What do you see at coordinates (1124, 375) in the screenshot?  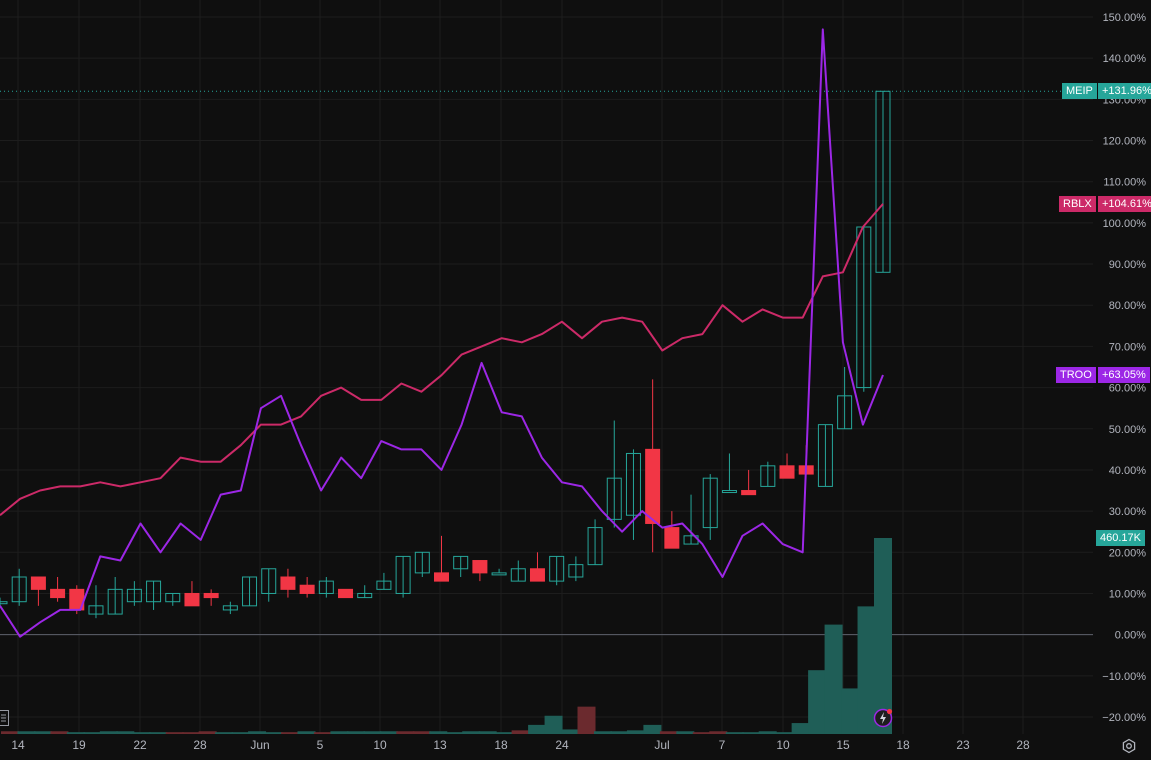 I see `troo-value-tag: +63.05%` at bounding box center [1124, 375].